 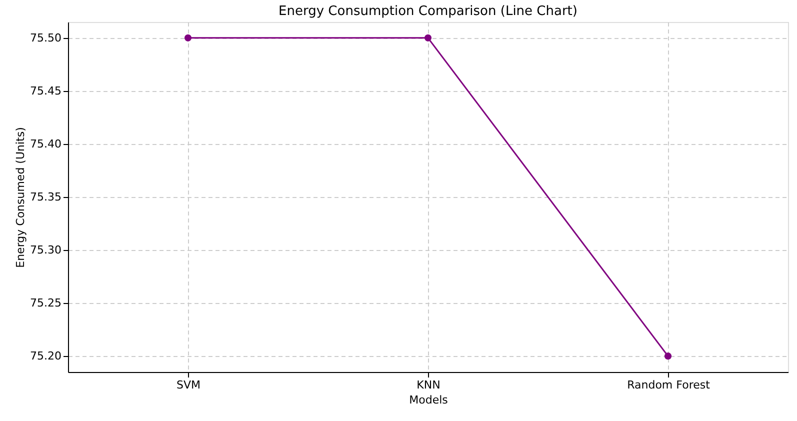 What do you see at coordinates (669, 385) in the screenshot?
I see `x-tick-label: Random Forest` at bounding box center [669, 385].